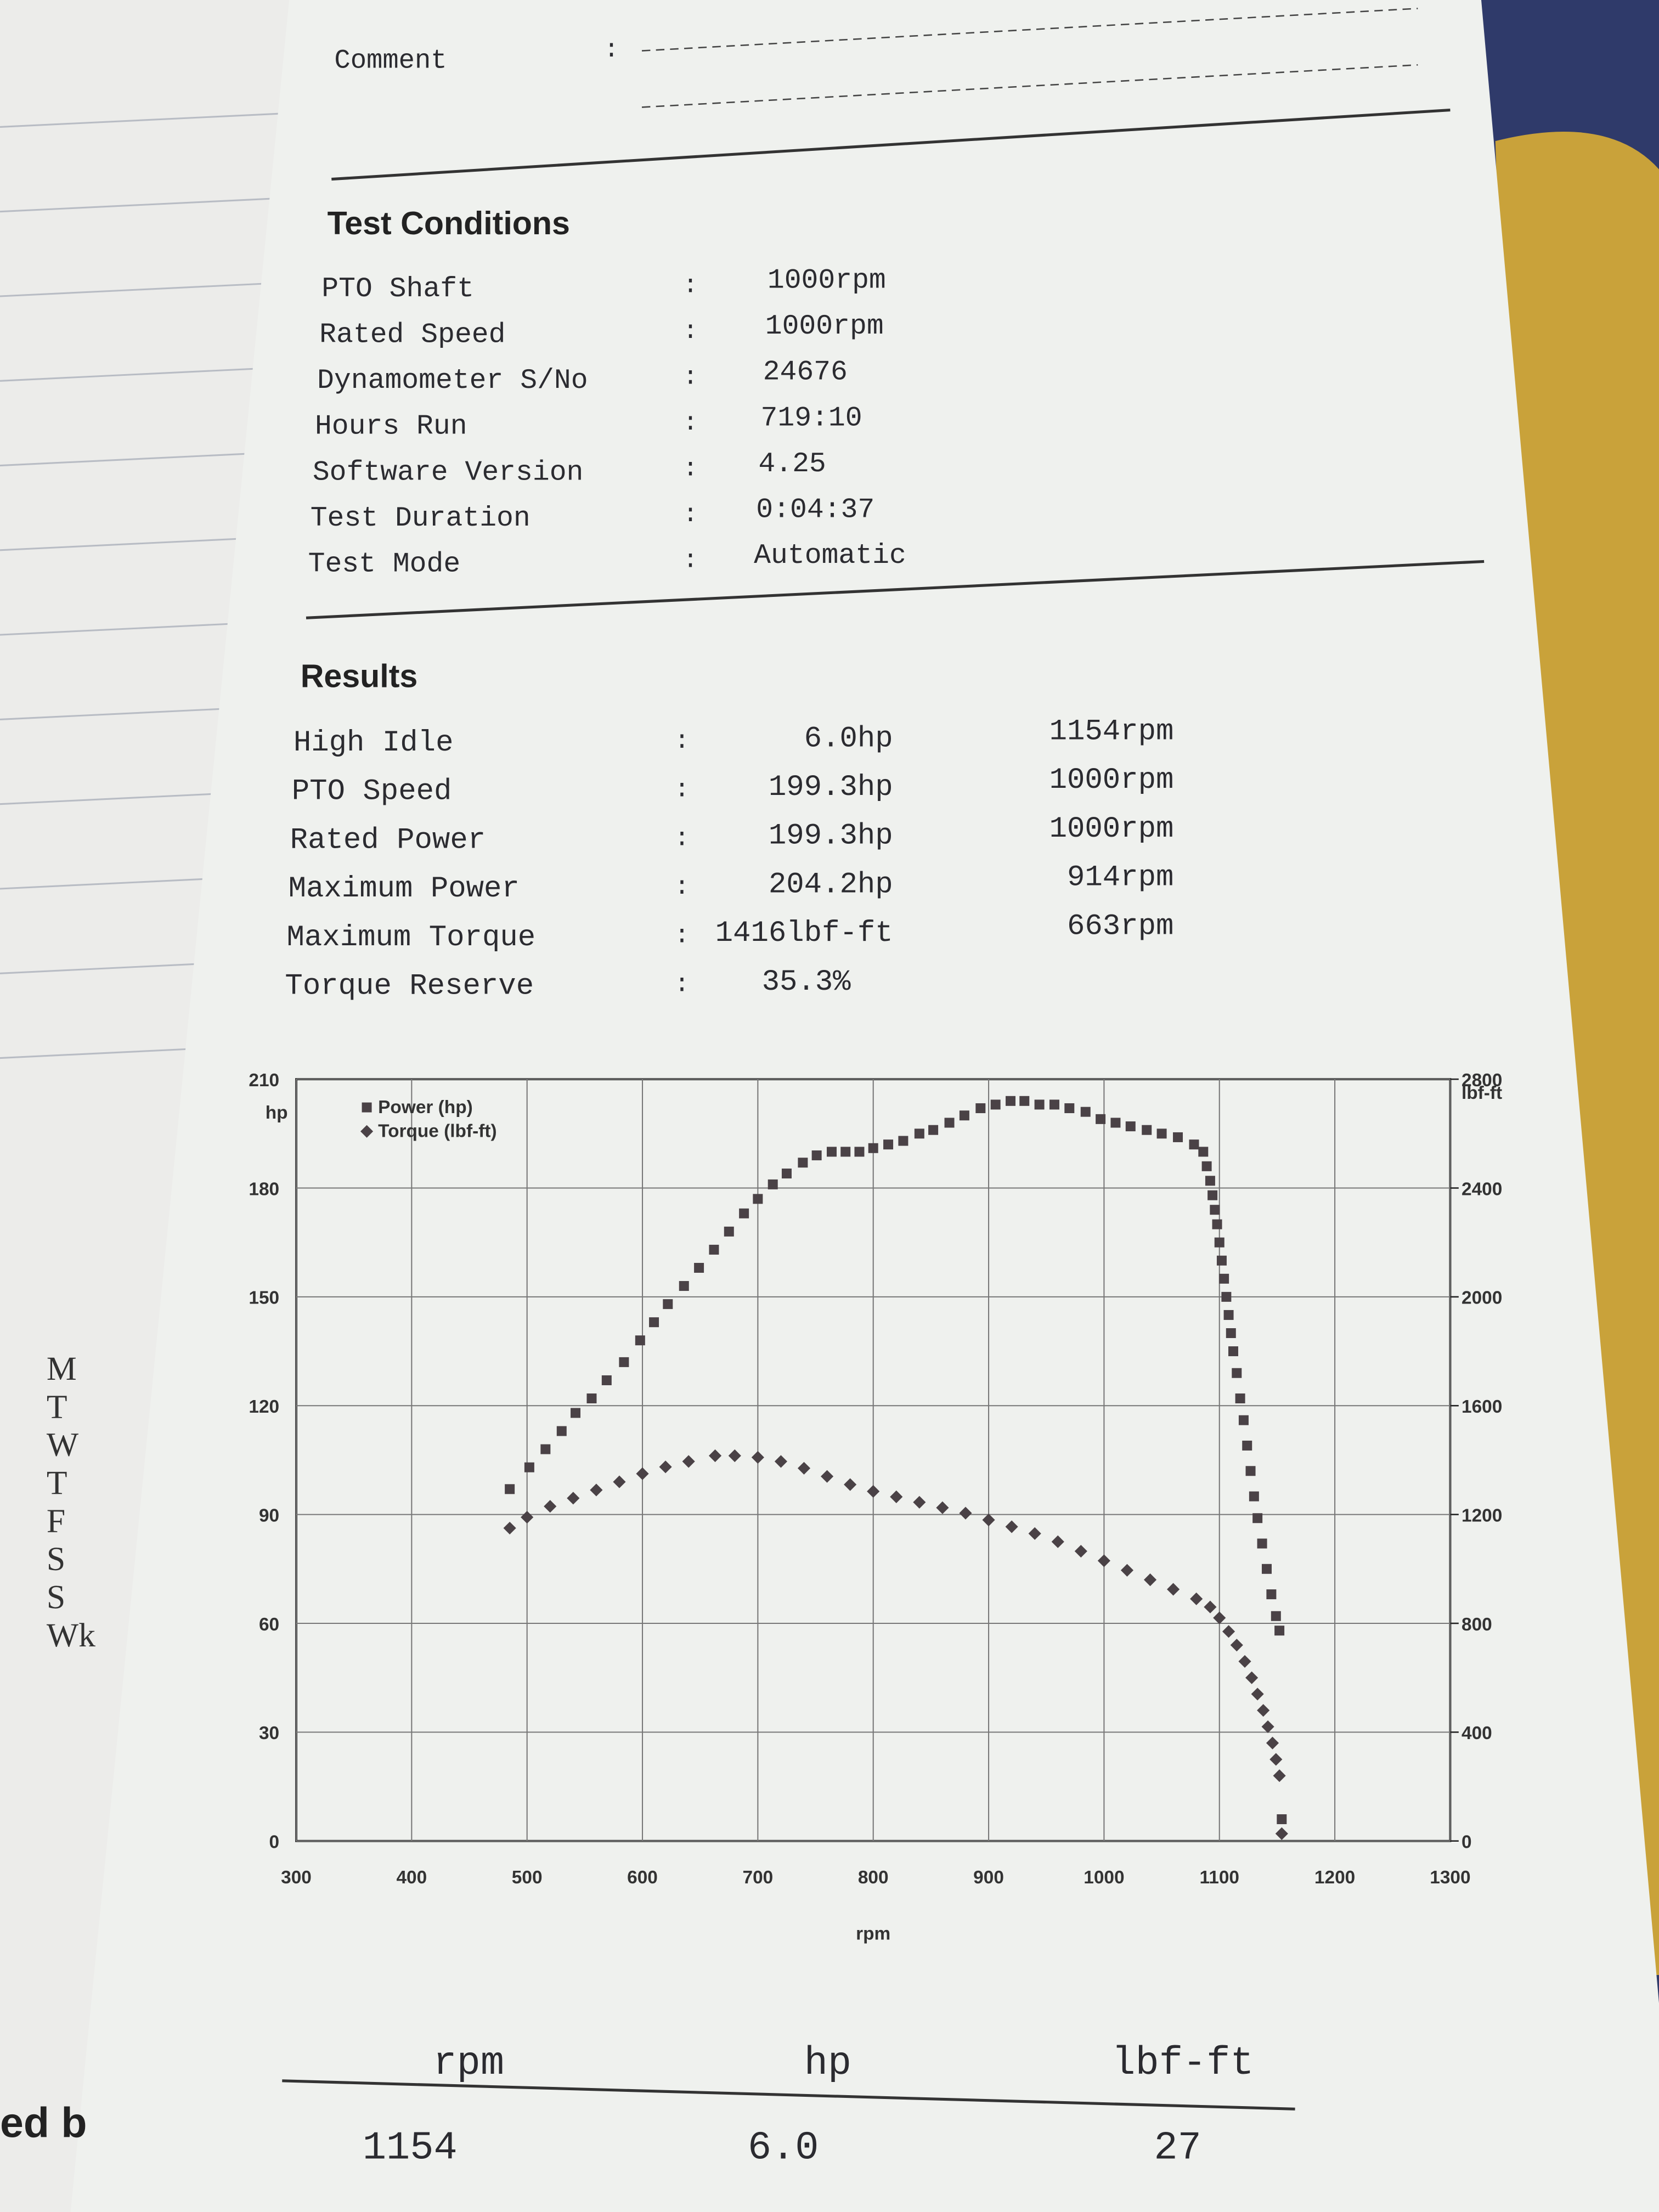 The width and height of the screenshot is (1659, 2212). What do you see at coordinates (1477, 1733) in the screenshot?
I see `y2-tick-label: 400` at bounding box center [1477, 1733].